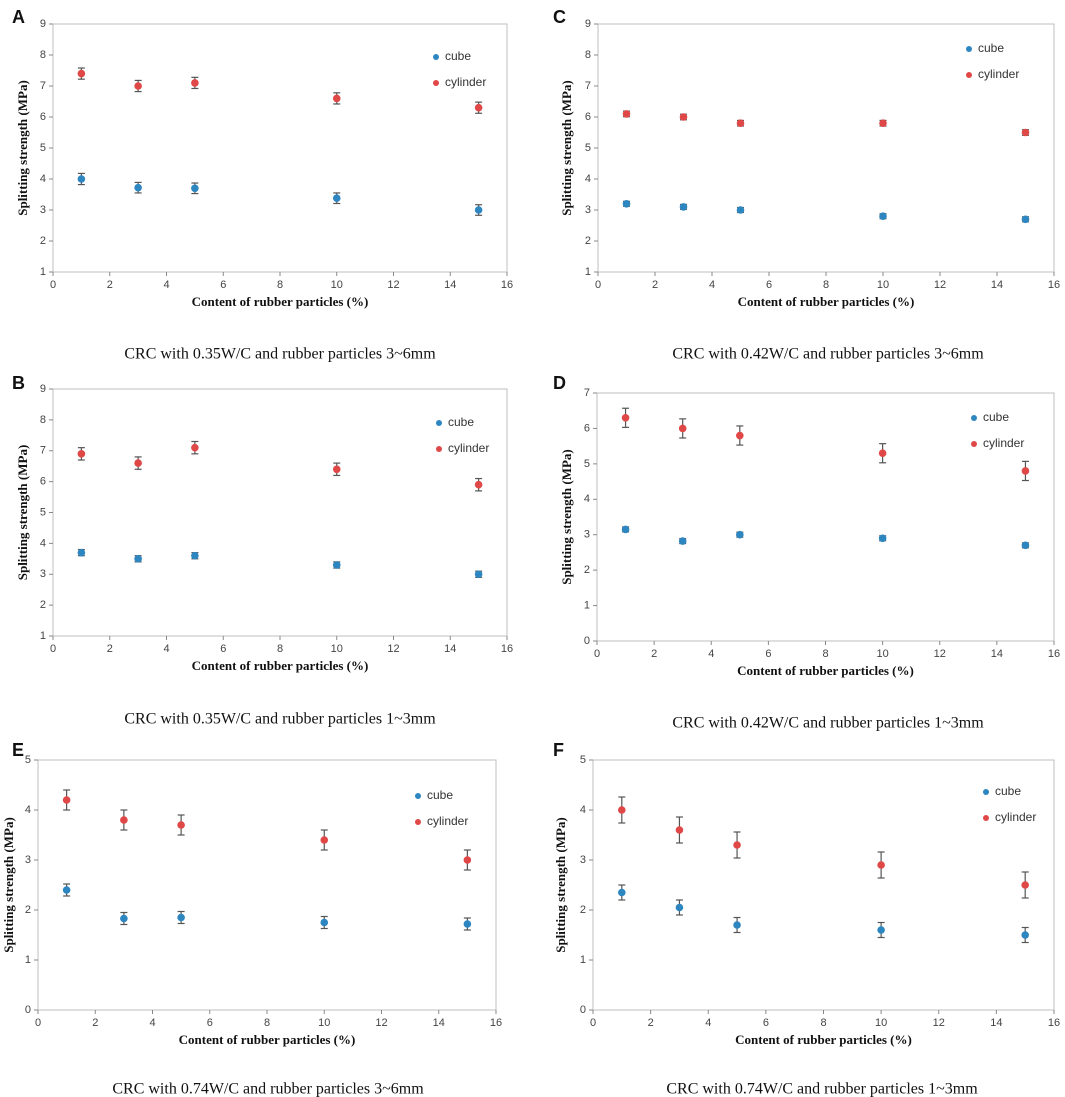  What do you see at coordinates (28, 860) in the screenshot?
I see `y-tick-label: 3` at bounding box center [28, 860].